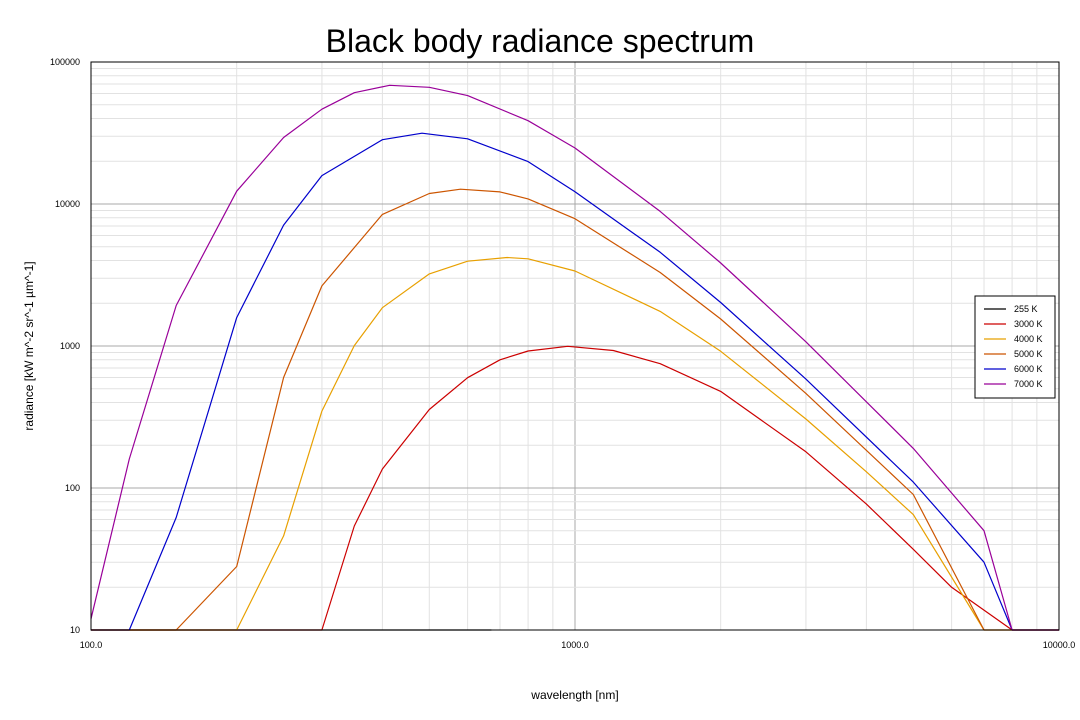 This screenshot has height=720, width=1080. I want to click on legend: 255 K 3000 K 4000 K 5000 K 6000 K 7000 K, so click(1015, 347).